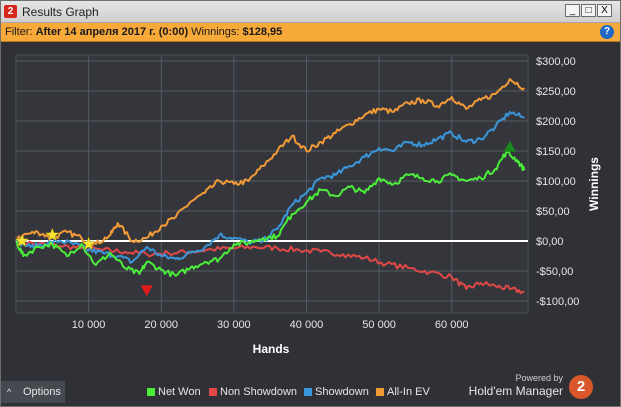  Describe the element at coordinates (607, 32) in the screenshot. I see `help-icon: ?` at that location.